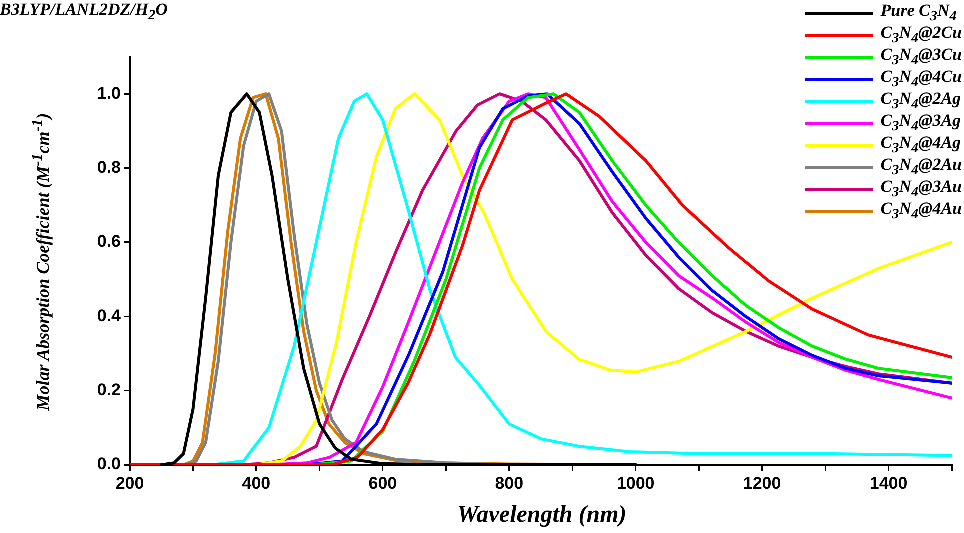 The image size is (964, 533). What do you see at coordinates (109, 93) in the screenshot?
I see `y-tick-label: 1.0` at bounding box center [109, 93].